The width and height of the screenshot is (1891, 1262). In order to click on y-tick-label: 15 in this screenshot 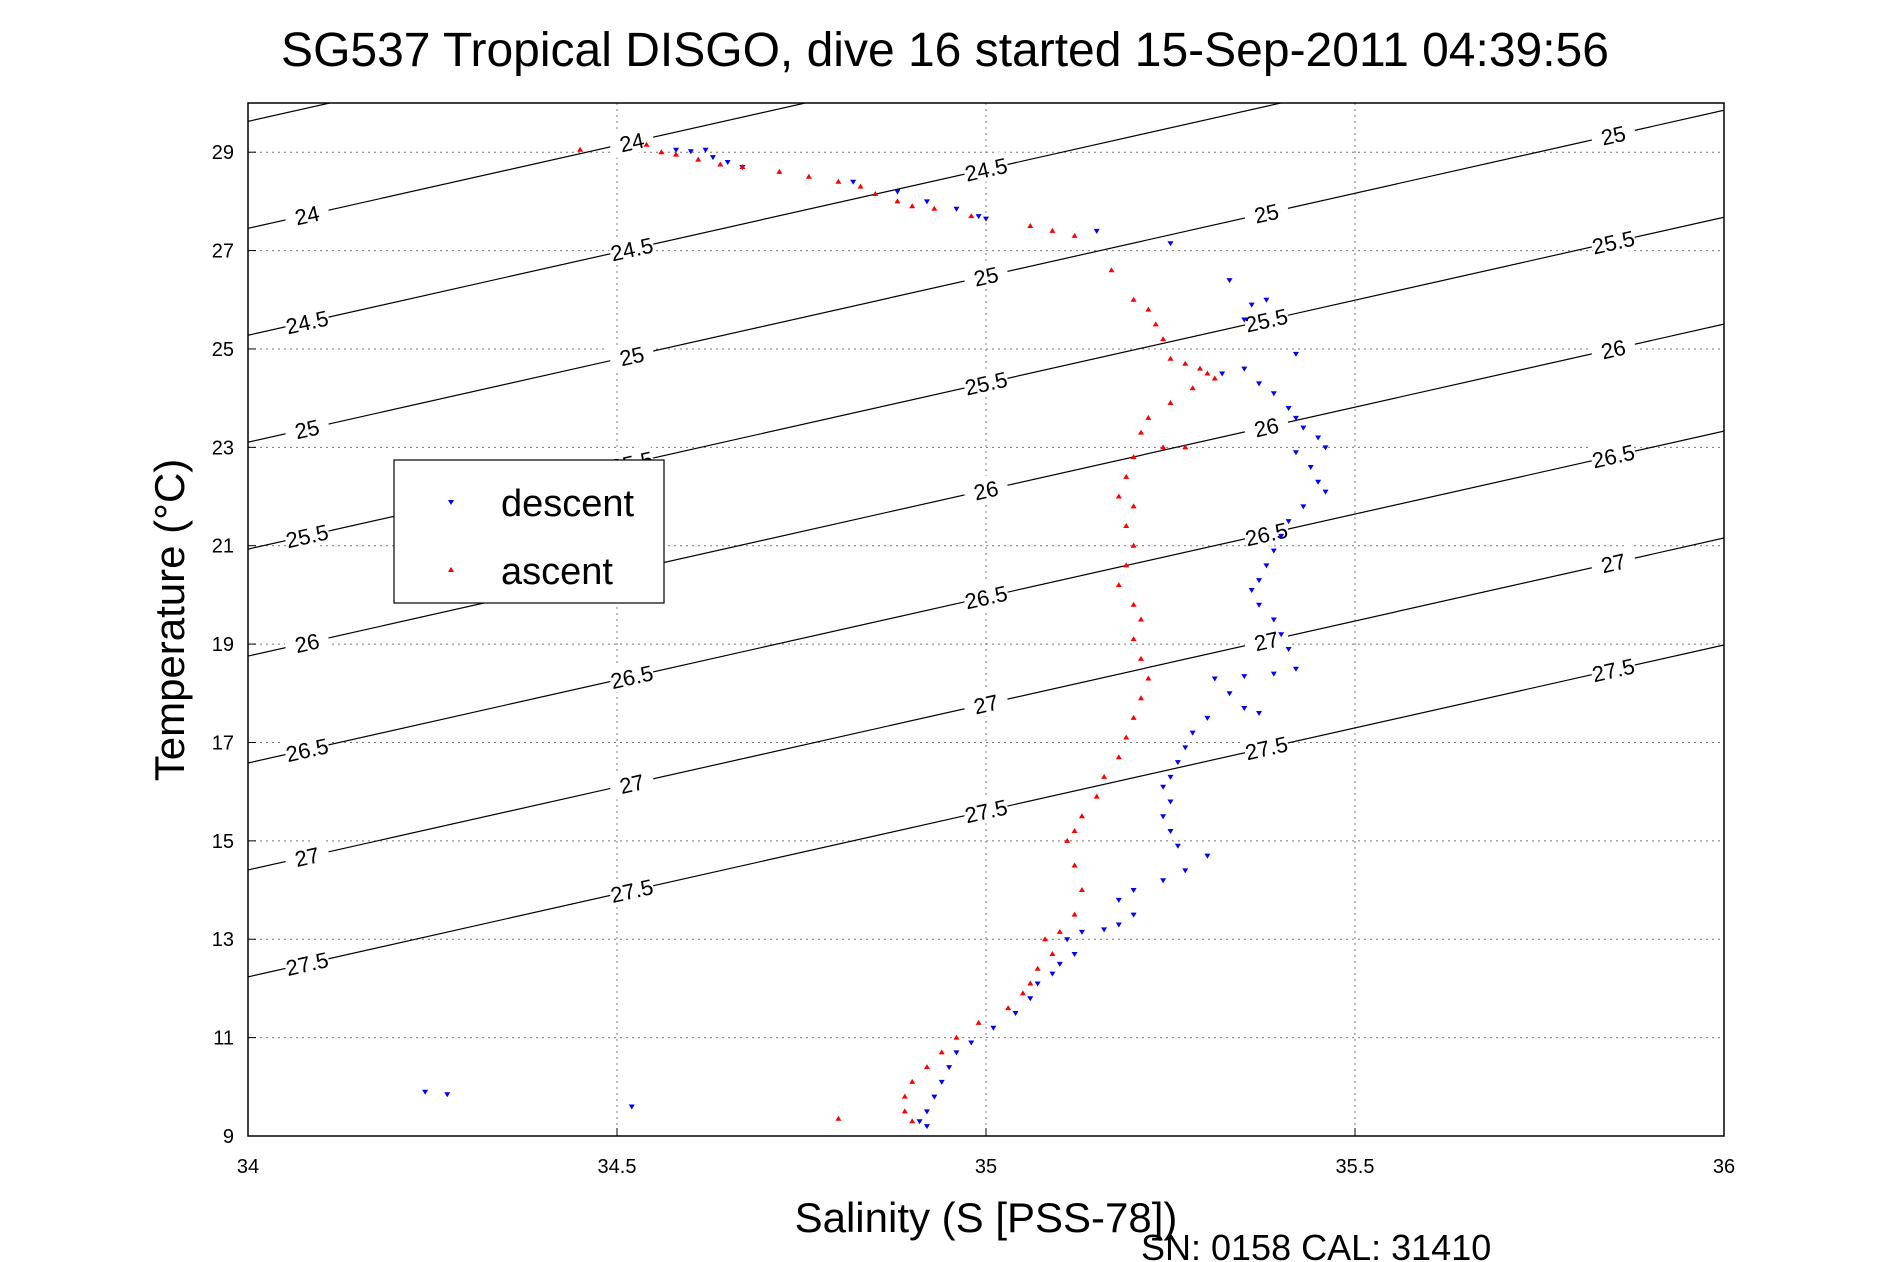, I will do `click(223, 842)`.